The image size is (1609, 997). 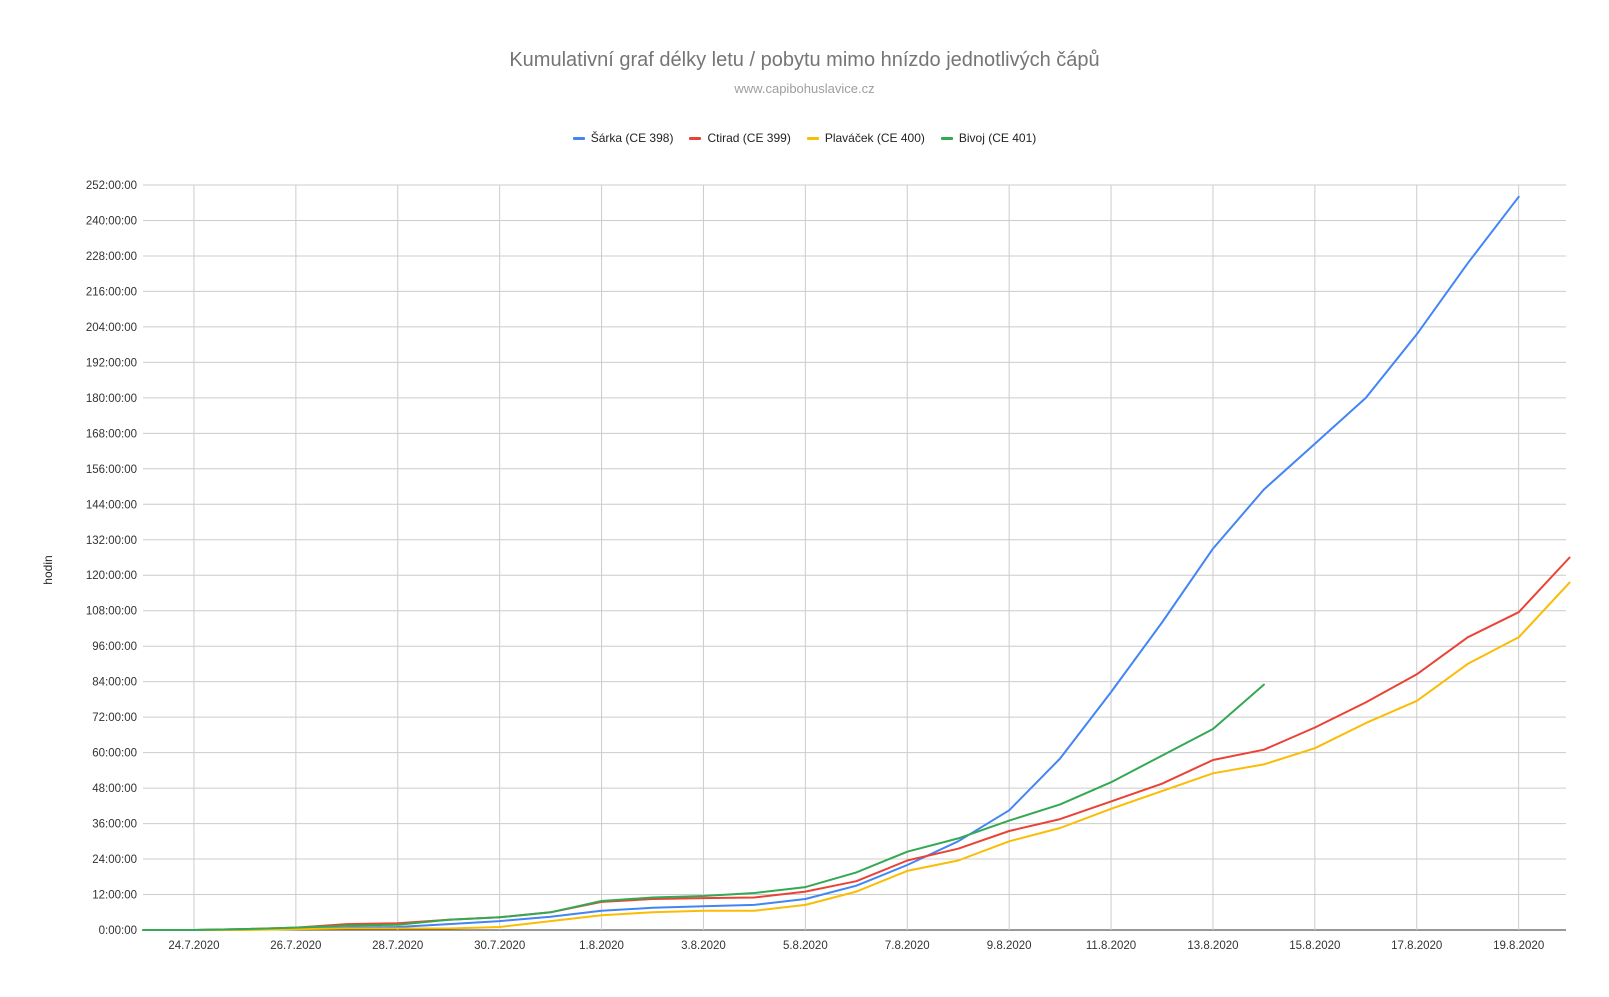 What do you see at coordinates (1518, 946) in the screenshot?
I see `x-tick-label: 19.8.2020` at bounding box center [1518, 946].